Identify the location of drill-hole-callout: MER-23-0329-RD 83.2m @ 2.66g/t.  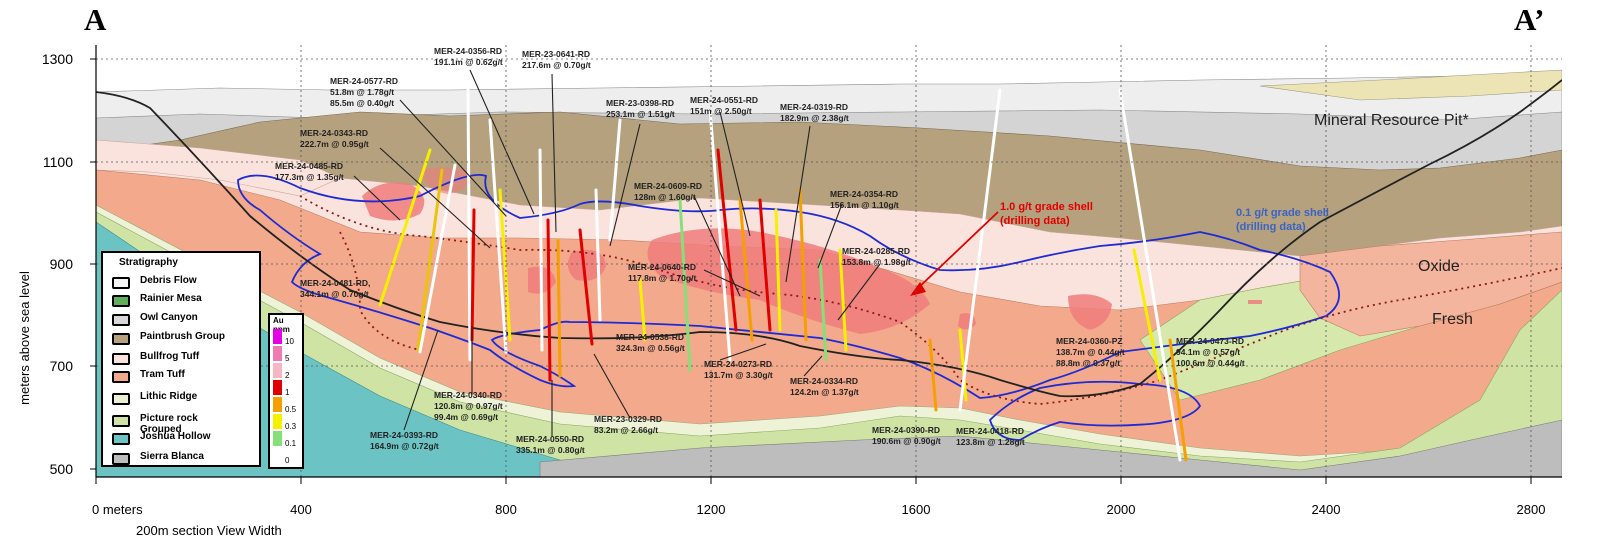
(628, 424).